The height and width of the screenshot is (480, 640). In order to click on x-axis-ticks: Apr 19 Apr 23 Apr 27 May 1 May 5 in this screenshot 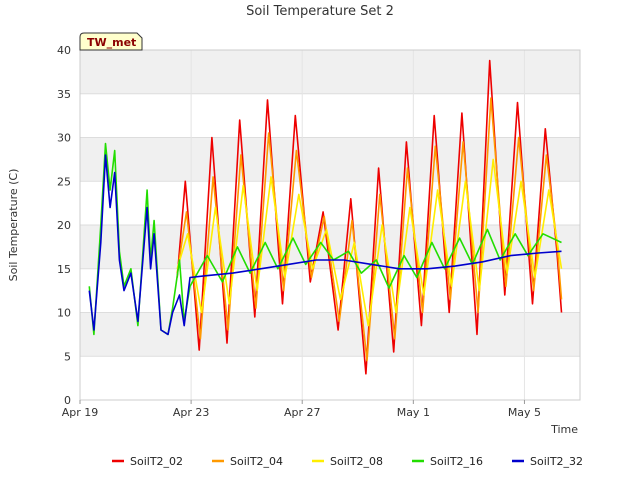, I will do `click(301, 409)`.